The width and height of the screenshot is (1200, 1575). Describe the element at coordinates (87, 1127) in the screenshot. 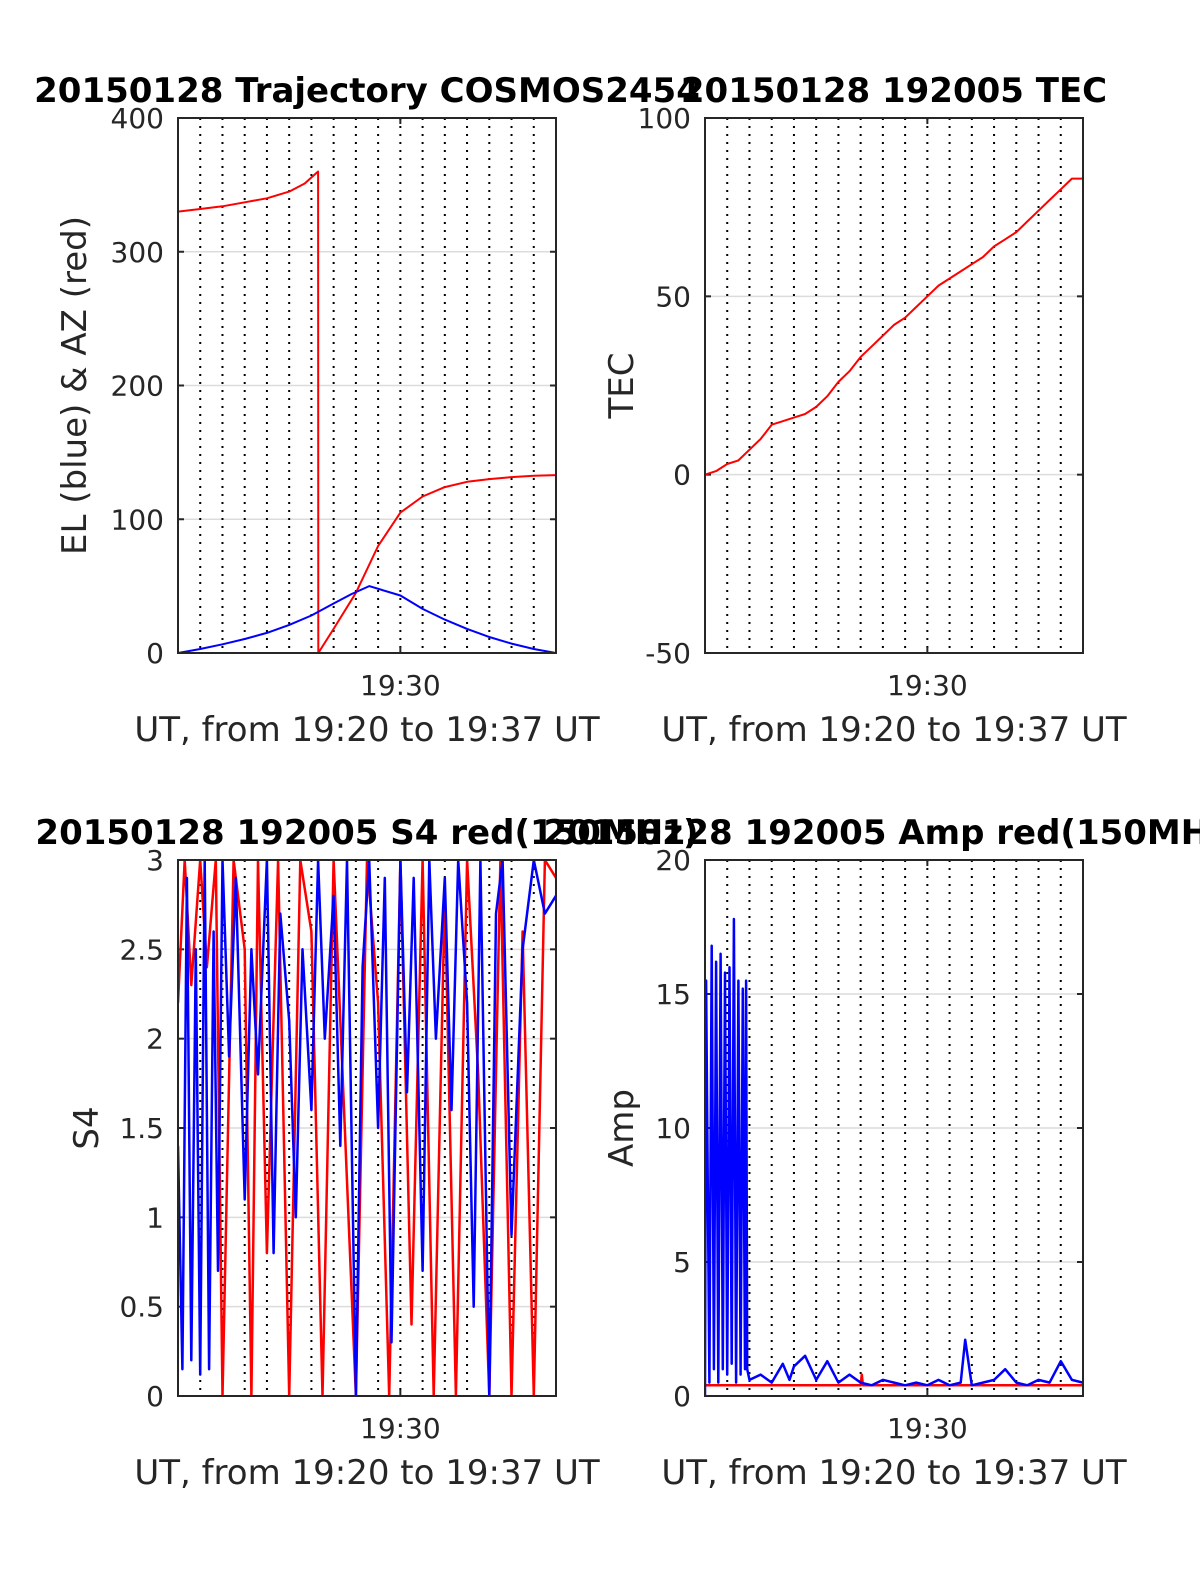

I see `y-axis-label: S4` at that location.